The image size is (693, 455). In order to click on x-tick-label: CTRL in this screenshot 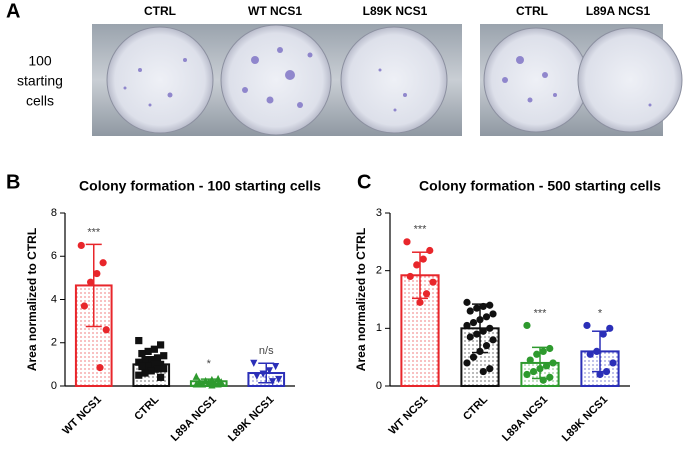, I will do `click(146, 407)`.